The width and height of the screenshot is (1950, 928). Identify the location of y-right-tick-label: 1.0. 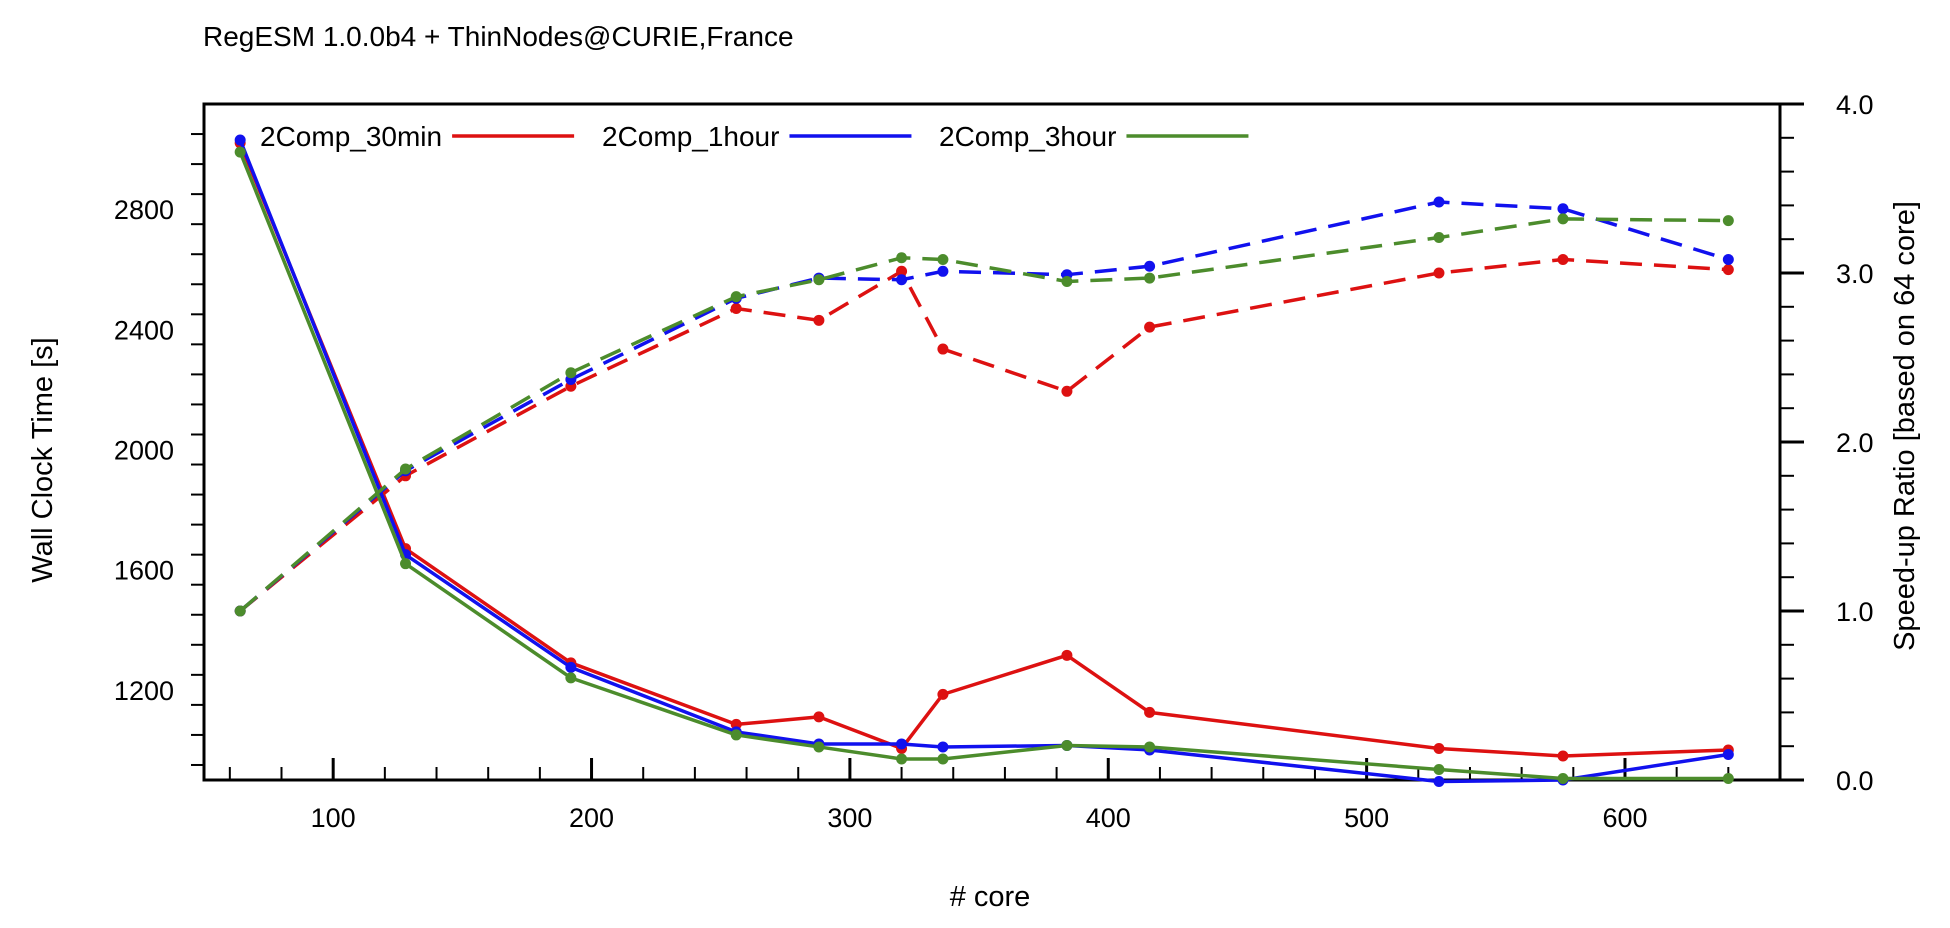
(1855, 612).